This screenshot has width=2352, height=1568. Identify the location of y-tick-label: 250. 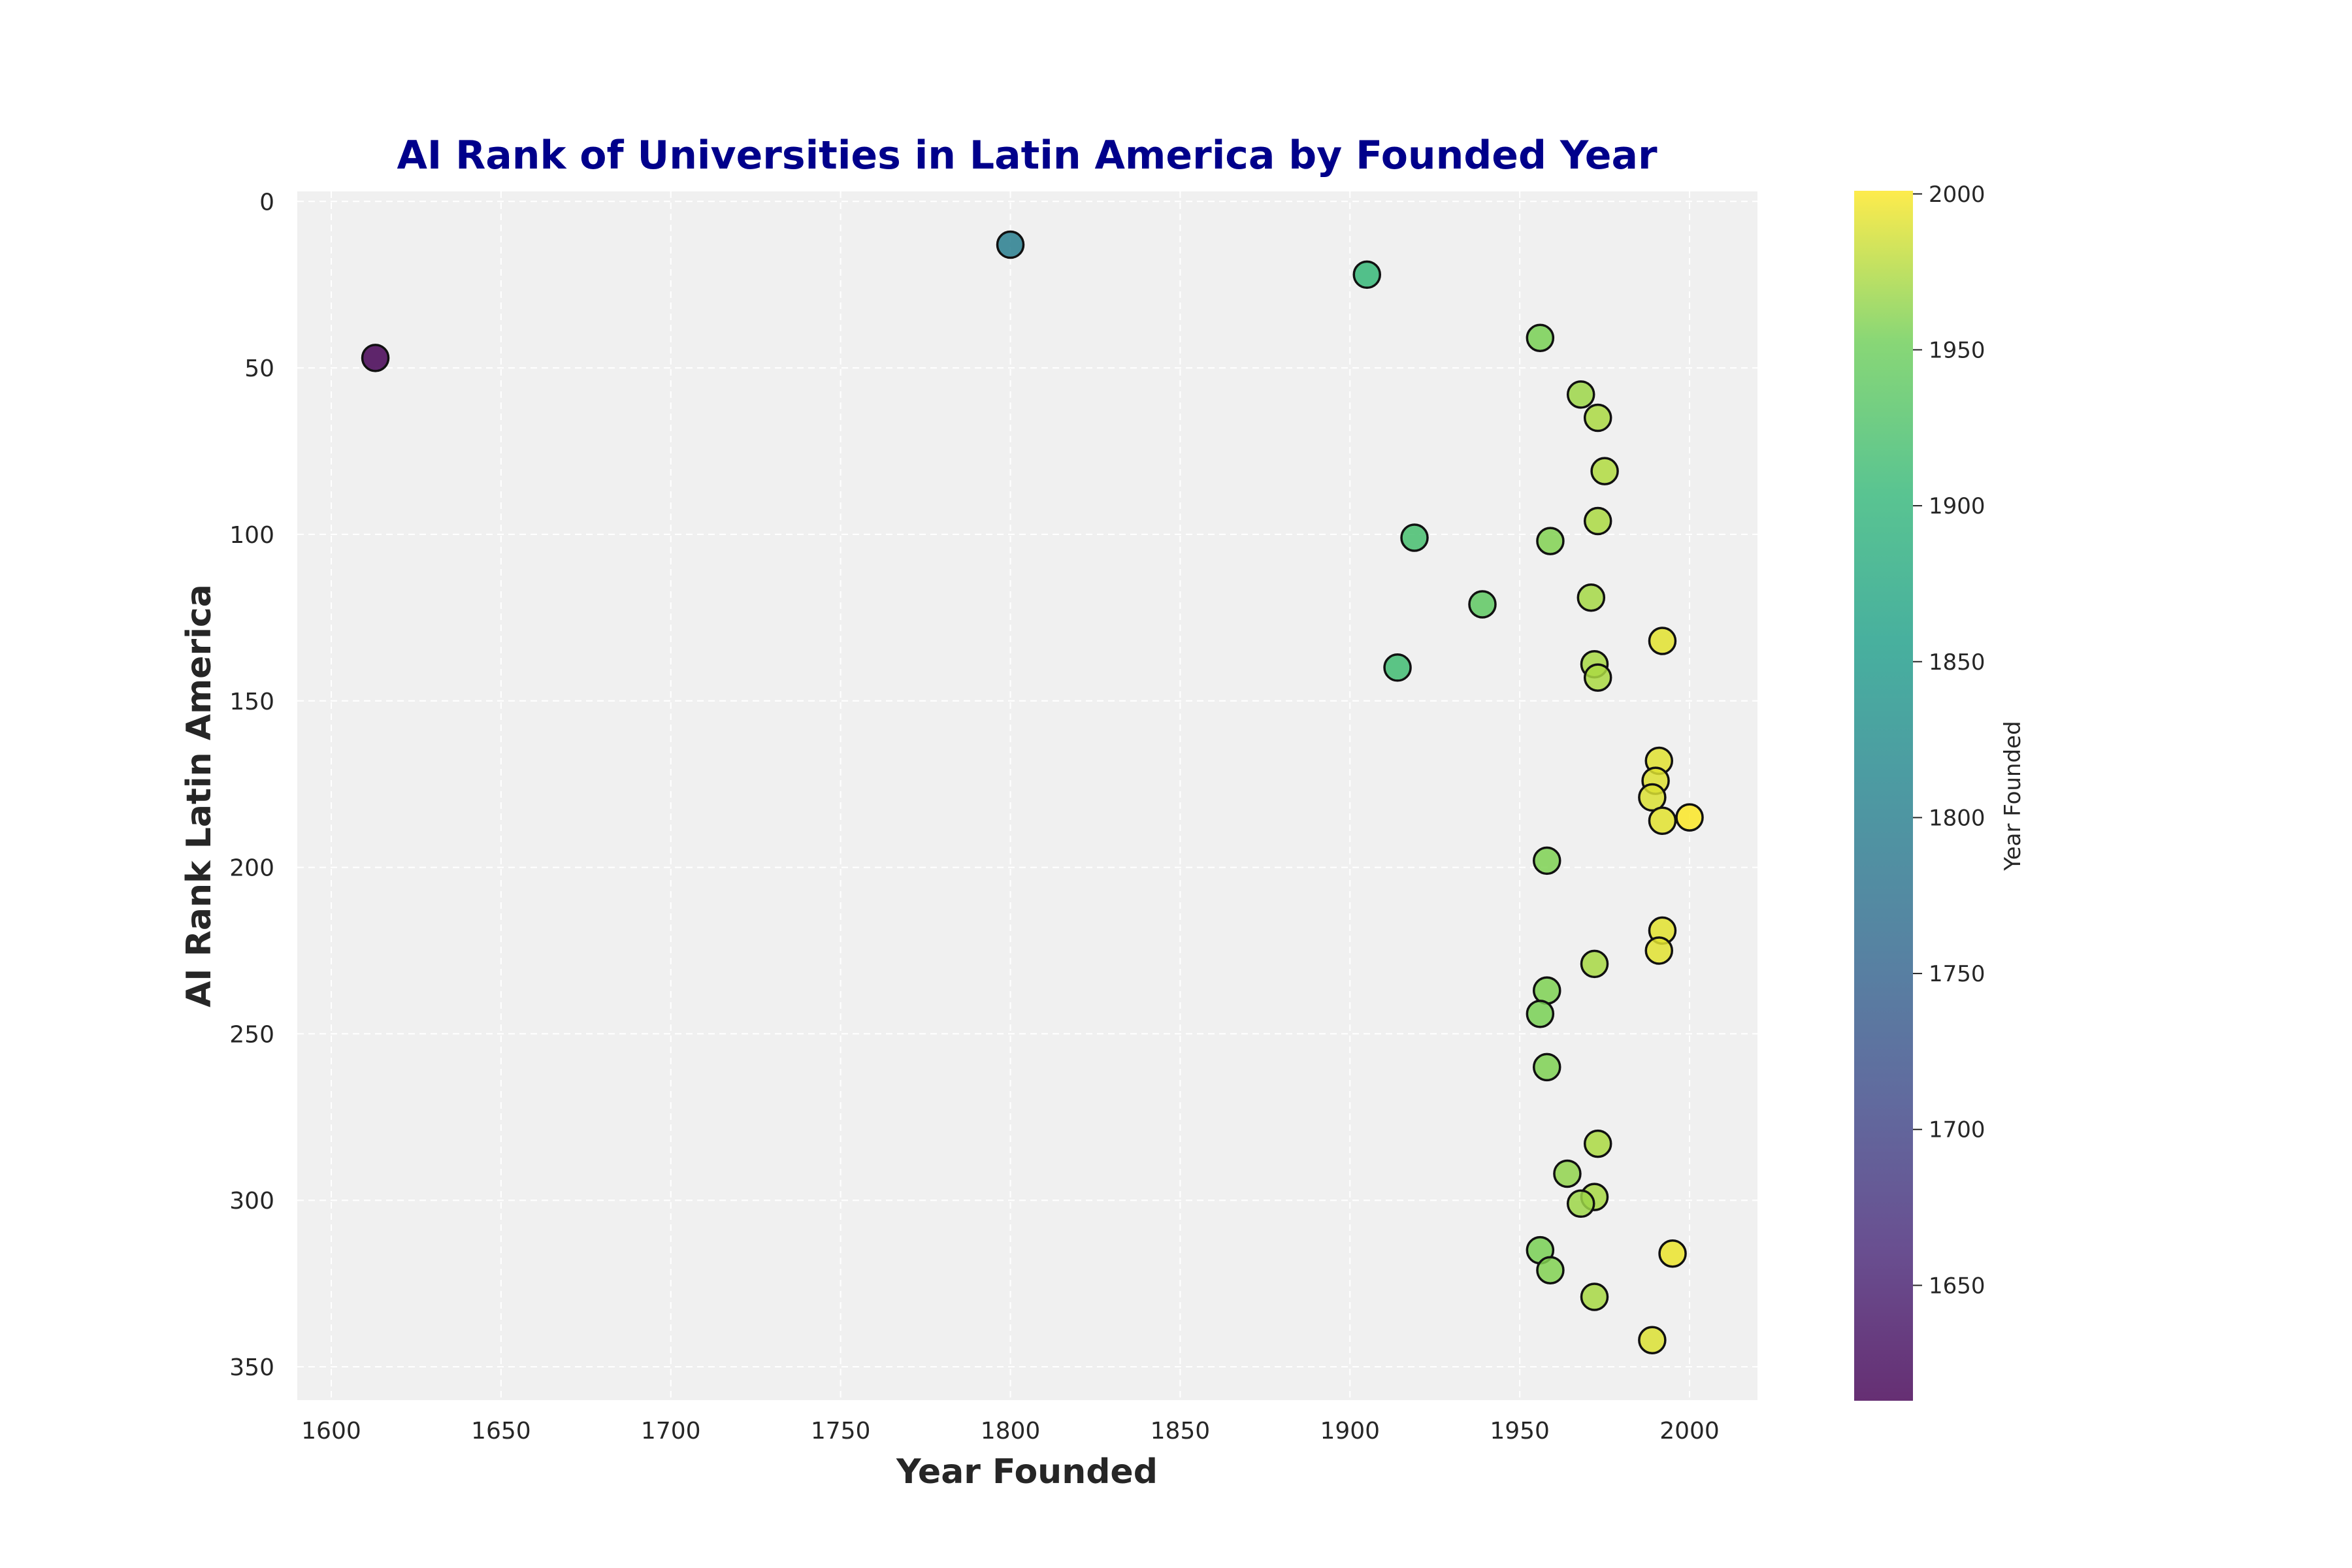
(251, 1034).